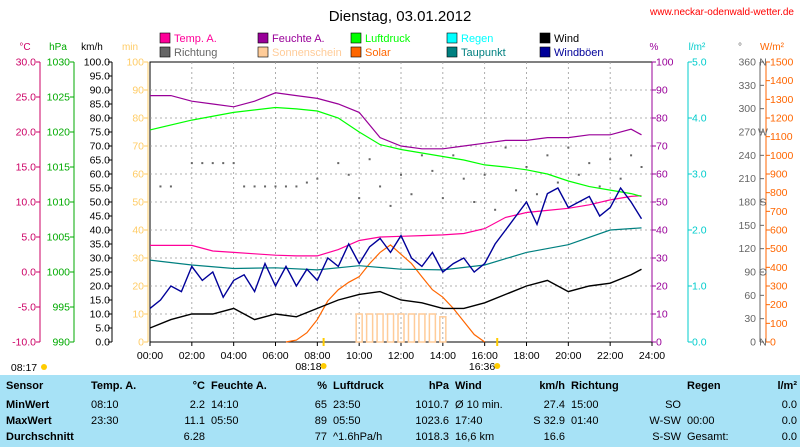 This screenshot has height=447, width=800. I want to click on stats-cell-p-time: 05:50, so click(347, 421).